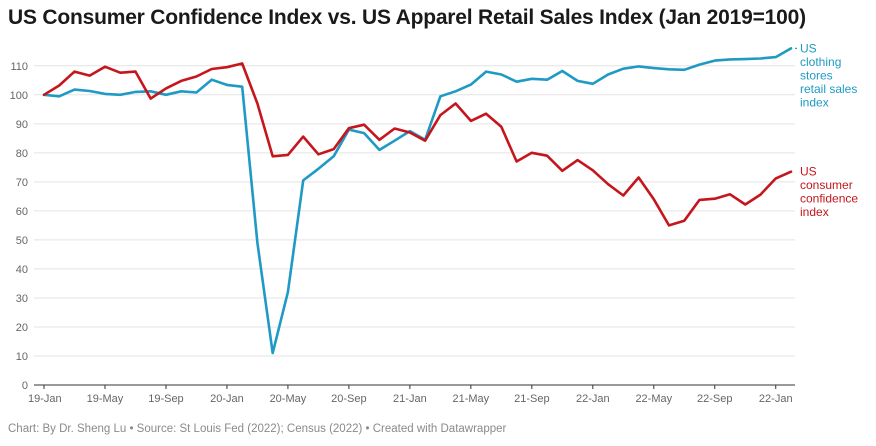 This screenshot has height=446, width=876. What do you see at coordinates (288, 399) in the screenshot?
I see `x-tick-label: 20-May` at bounding box center [288, 399].